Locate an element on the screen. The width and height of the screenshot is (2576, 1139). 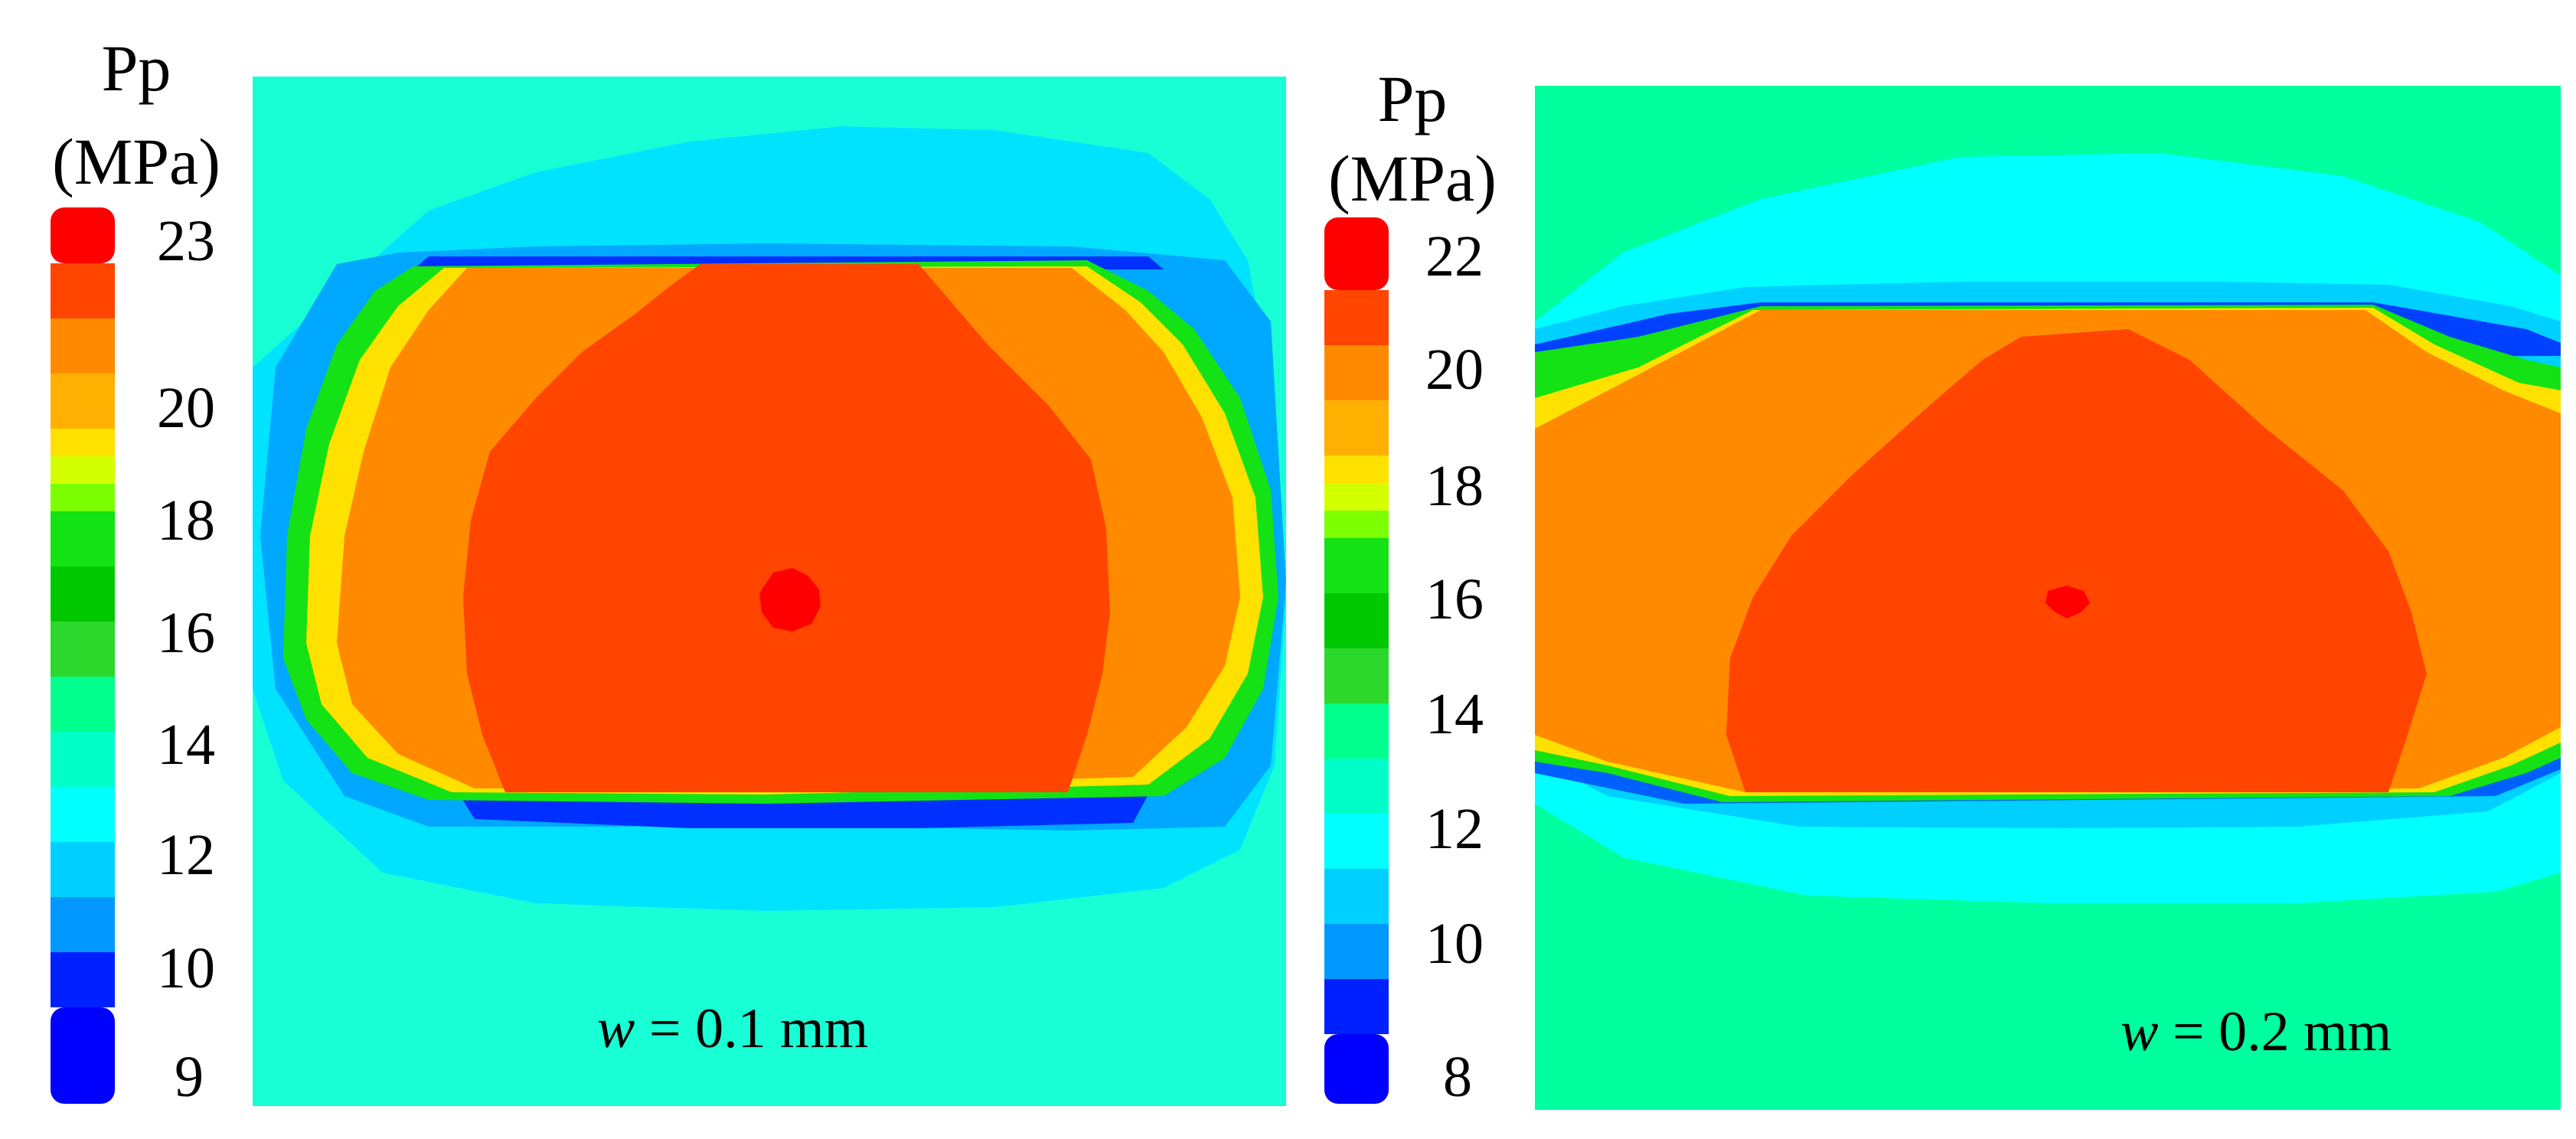
legend-title-line1-panel-2: Pp is located at coordinates (1413, 99).